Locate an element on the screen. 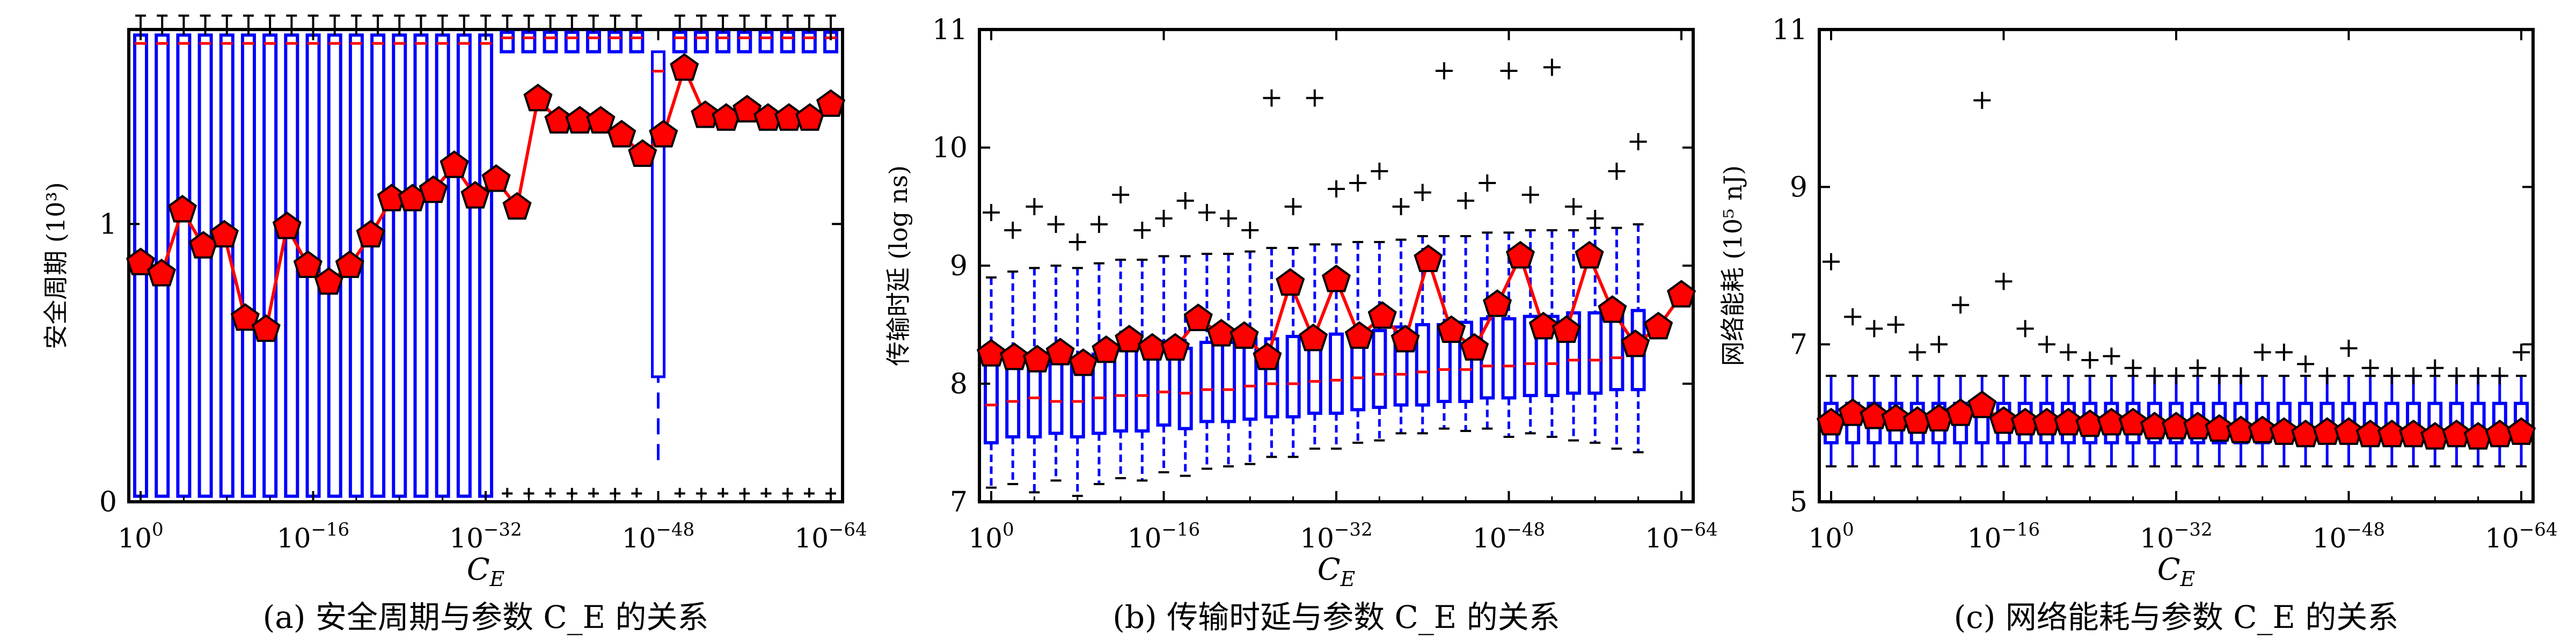 This screenshot has width=2576, height=644. x-tick-label: 10−48 is located at coordinates (658, 536).